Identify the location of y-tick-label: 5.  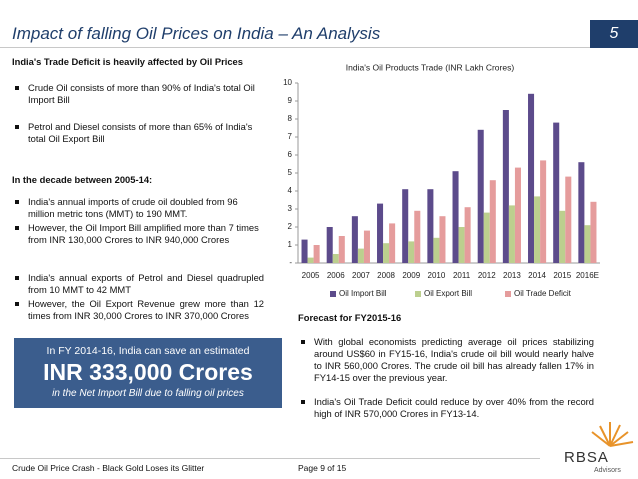
(290, 172).